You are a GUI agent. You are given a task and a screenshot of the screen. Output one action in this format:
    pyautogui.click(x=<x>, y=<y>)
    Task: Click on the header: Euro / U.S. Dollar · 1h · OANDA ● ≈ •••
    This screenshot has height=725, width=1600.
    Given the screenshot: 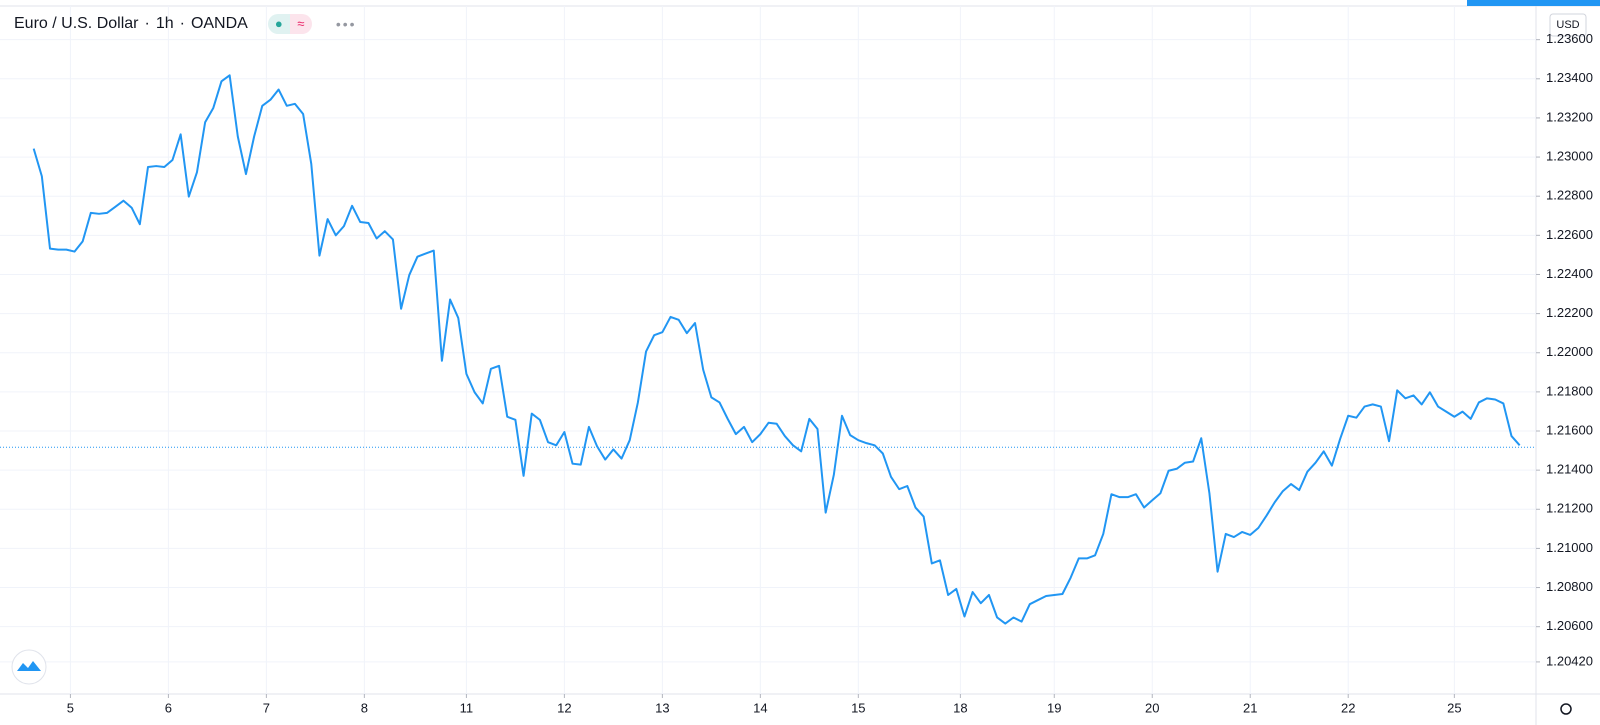 What is the action you would take?
    pyautogui.click(x=185, y=24)
    